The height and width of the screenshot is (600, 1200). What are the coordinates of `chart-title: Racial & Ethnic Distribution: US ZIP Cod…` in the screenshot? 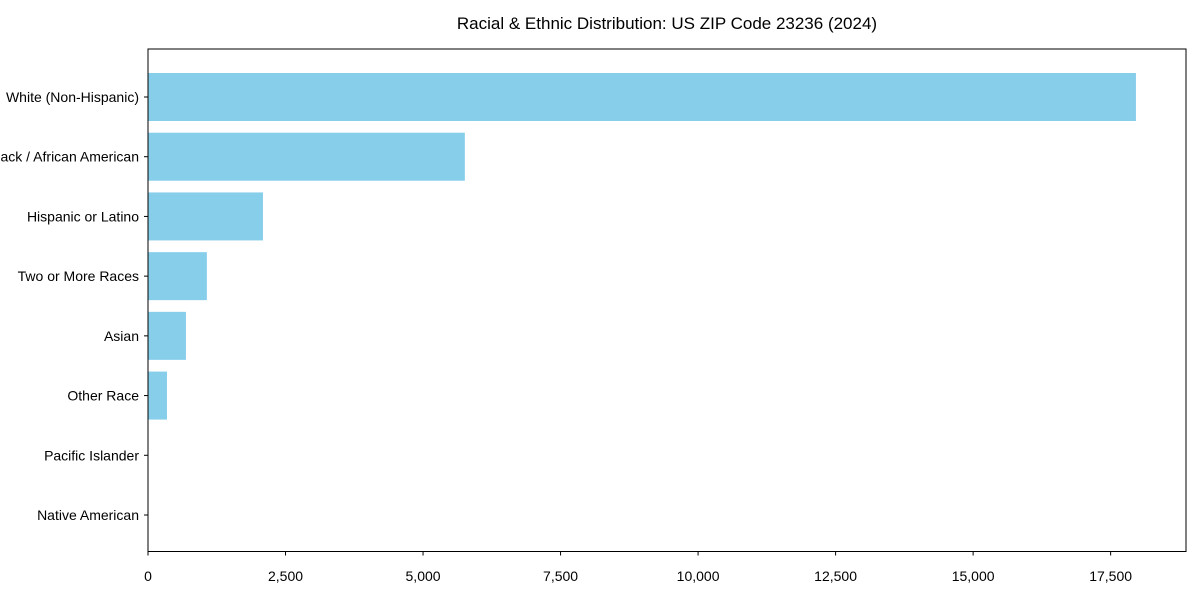 It's located at (667, 23).